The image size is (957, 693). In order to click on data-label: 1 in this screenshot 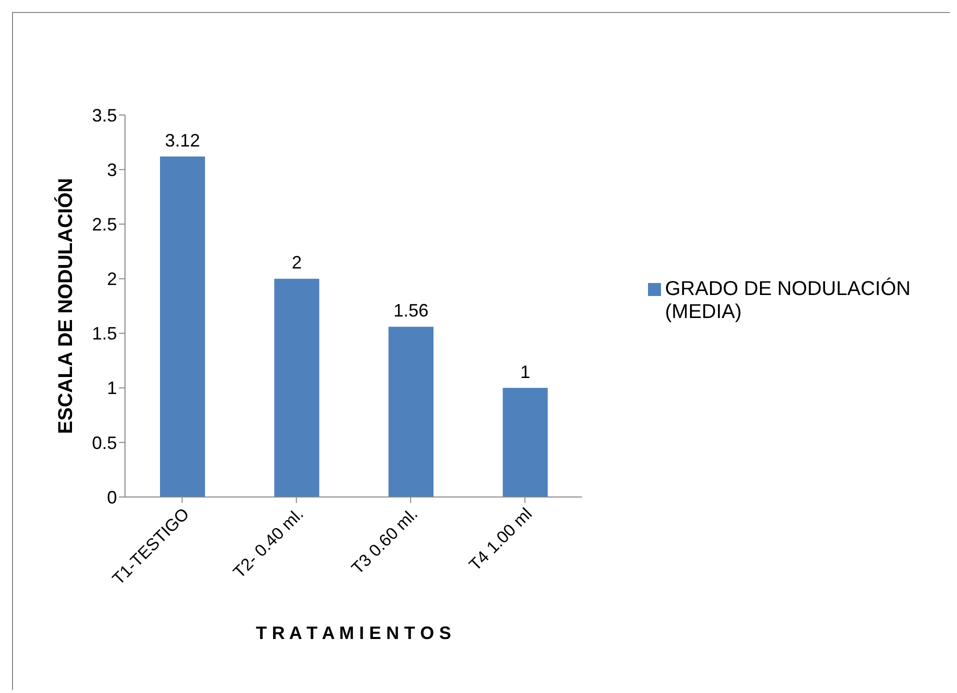, I will do `click(525, 372)`.